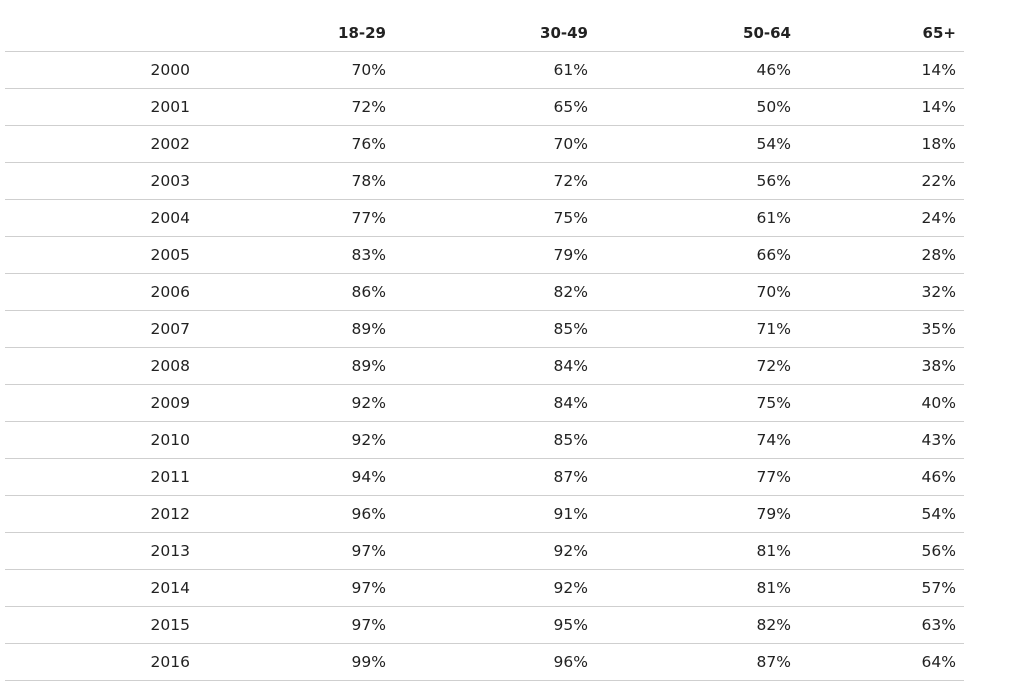 The image size is (1010, 700). What do you see at coordinates (881, 329) in the screenshot?
I see `table-cell-age-65-plus: 35%` at bounding box center [881, 329].